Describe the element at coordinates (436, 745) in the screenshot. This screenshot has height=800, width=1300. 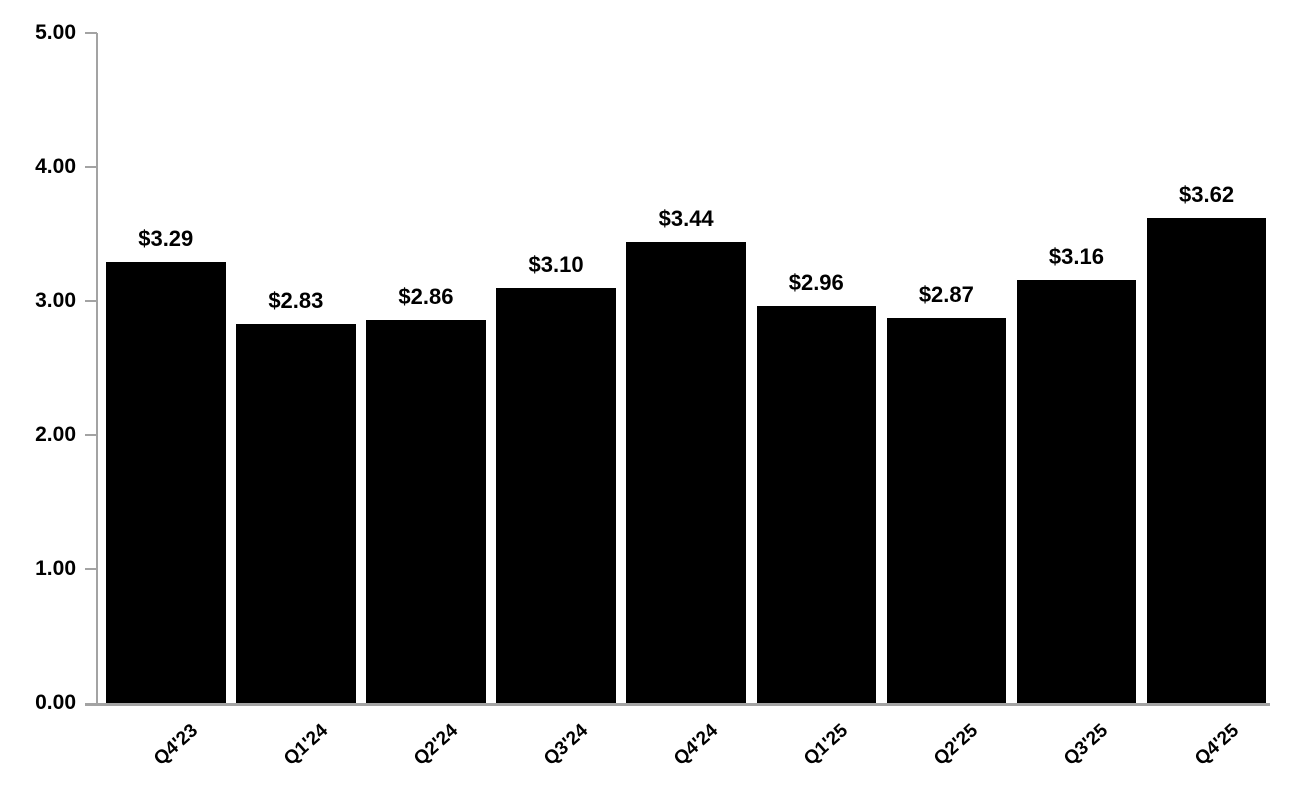
I see `x-axis-category-label: Q2'24` at that location.